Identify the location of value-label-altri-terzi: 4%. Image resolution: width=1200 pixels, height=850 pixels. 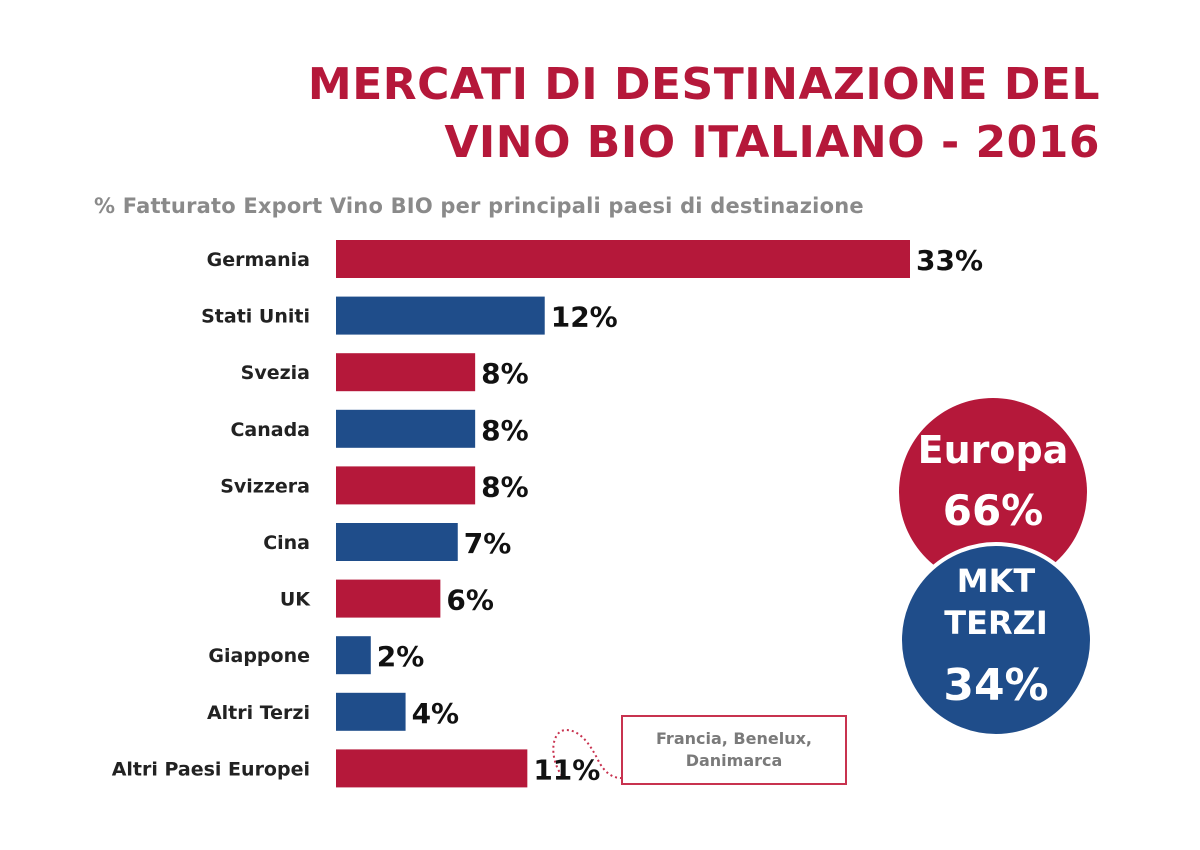
(436, 713).